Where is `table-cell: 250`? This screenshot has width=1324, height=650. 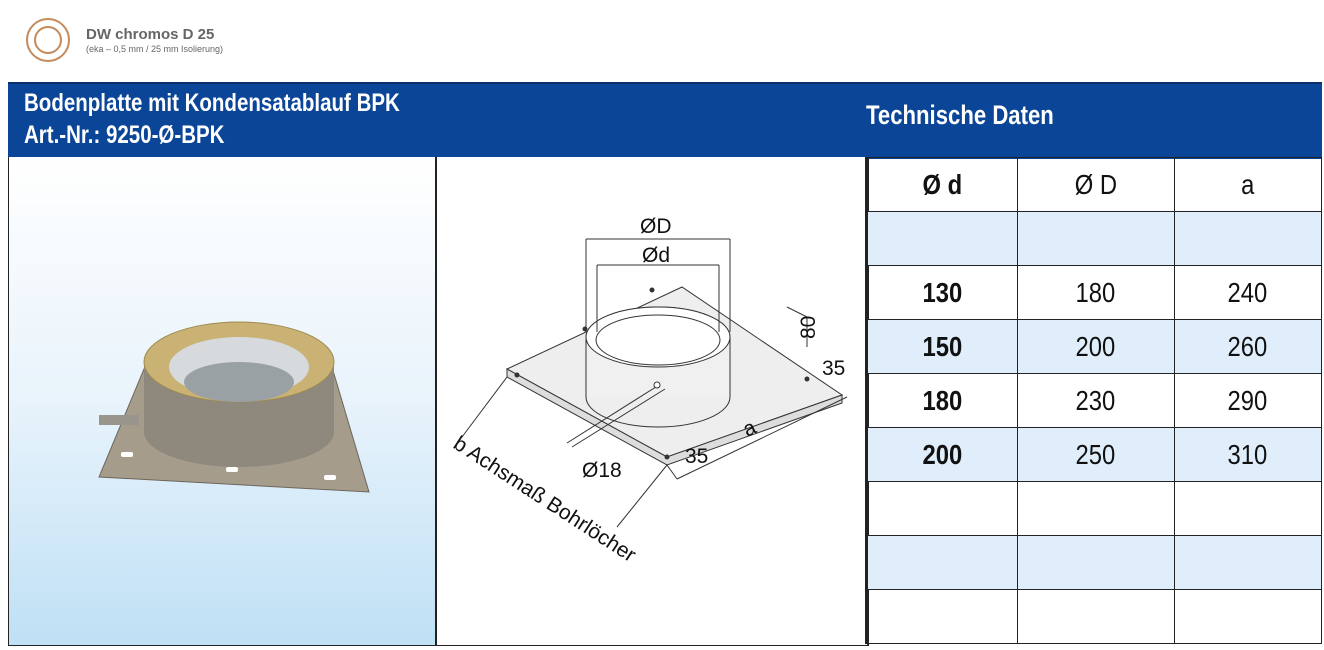
table-cell: 250 is located at coordinates (1095, 454).